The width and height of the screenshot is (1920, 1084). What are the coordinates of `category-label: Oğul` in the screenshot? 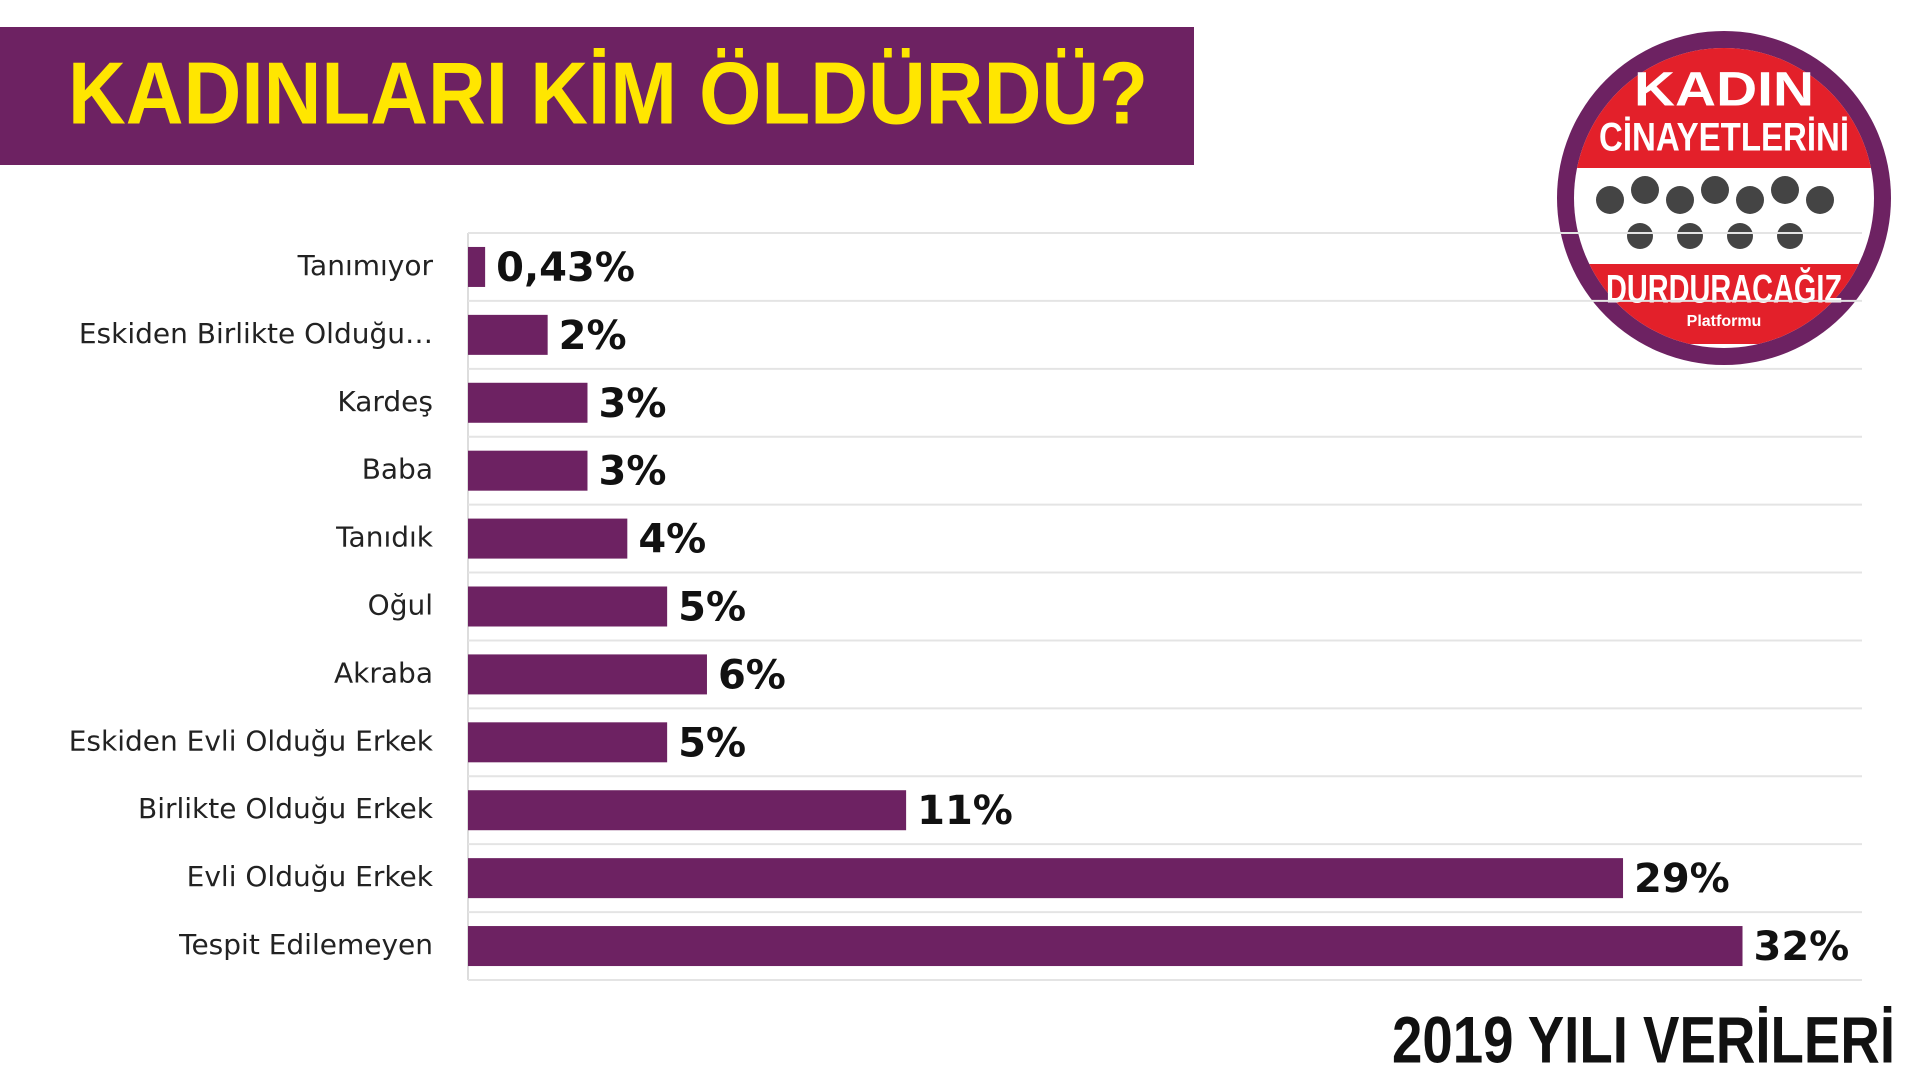 It's located at (400, 605).